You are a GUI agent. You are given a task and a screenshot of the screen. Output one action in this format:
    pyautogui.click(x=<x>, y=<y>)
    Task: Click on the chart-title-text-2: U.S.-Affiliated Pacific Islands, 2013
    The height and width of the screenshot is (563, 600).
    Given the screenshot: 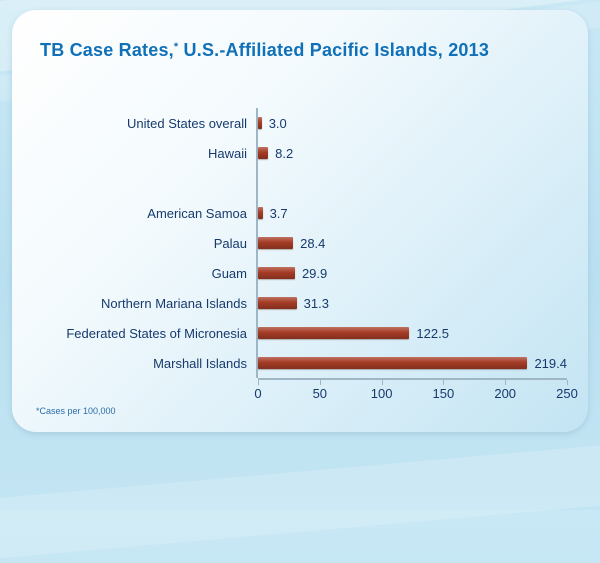 What is the action you would take?
    pyautogui.click(x=334, y=50)
    